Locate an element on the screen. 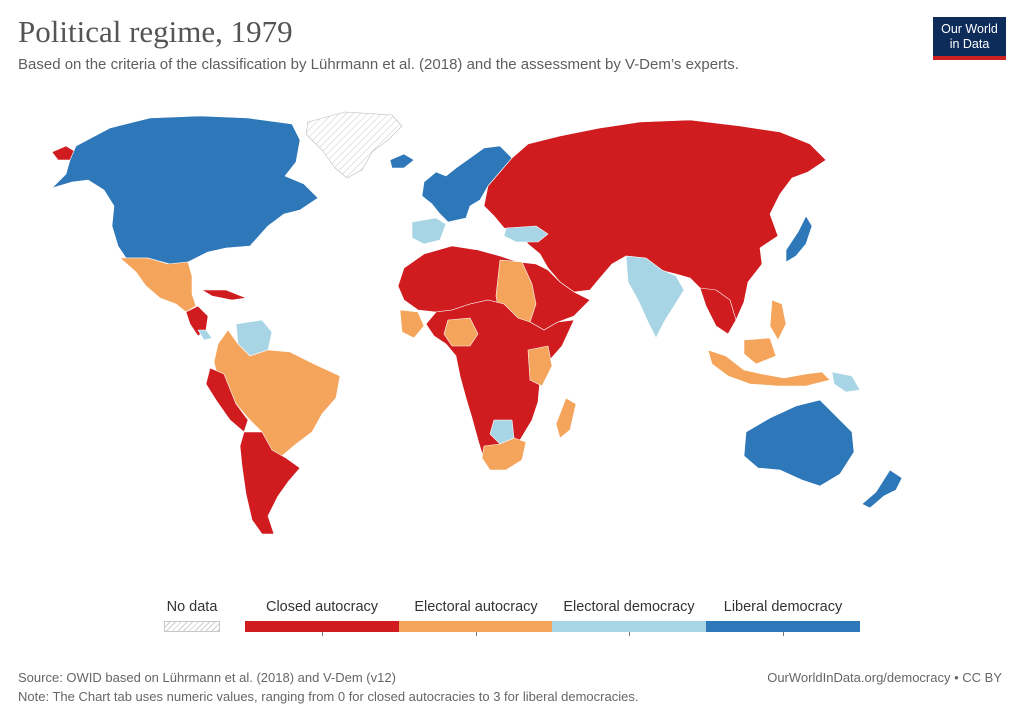 This screenshot has height=723, width=1024. region-australia is located at coordinates (799, 443).